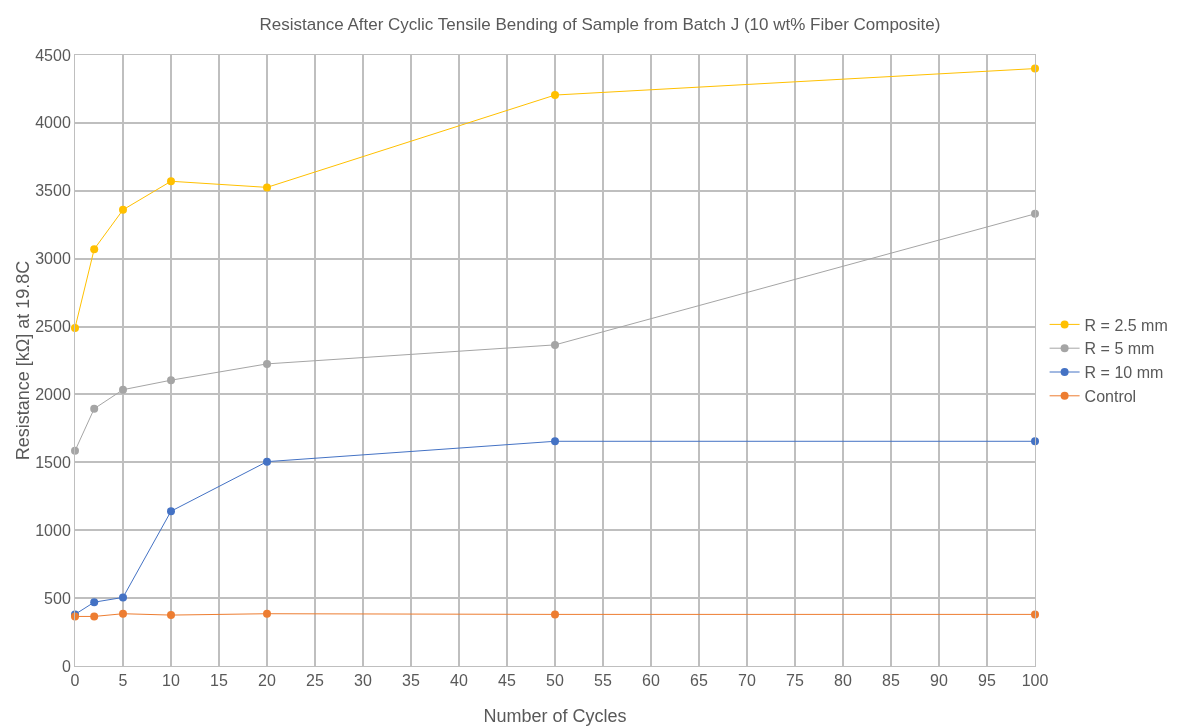 This screenshot has width=1200, height=726. I want to click on x-tick-label: 20, so click(267, 681).